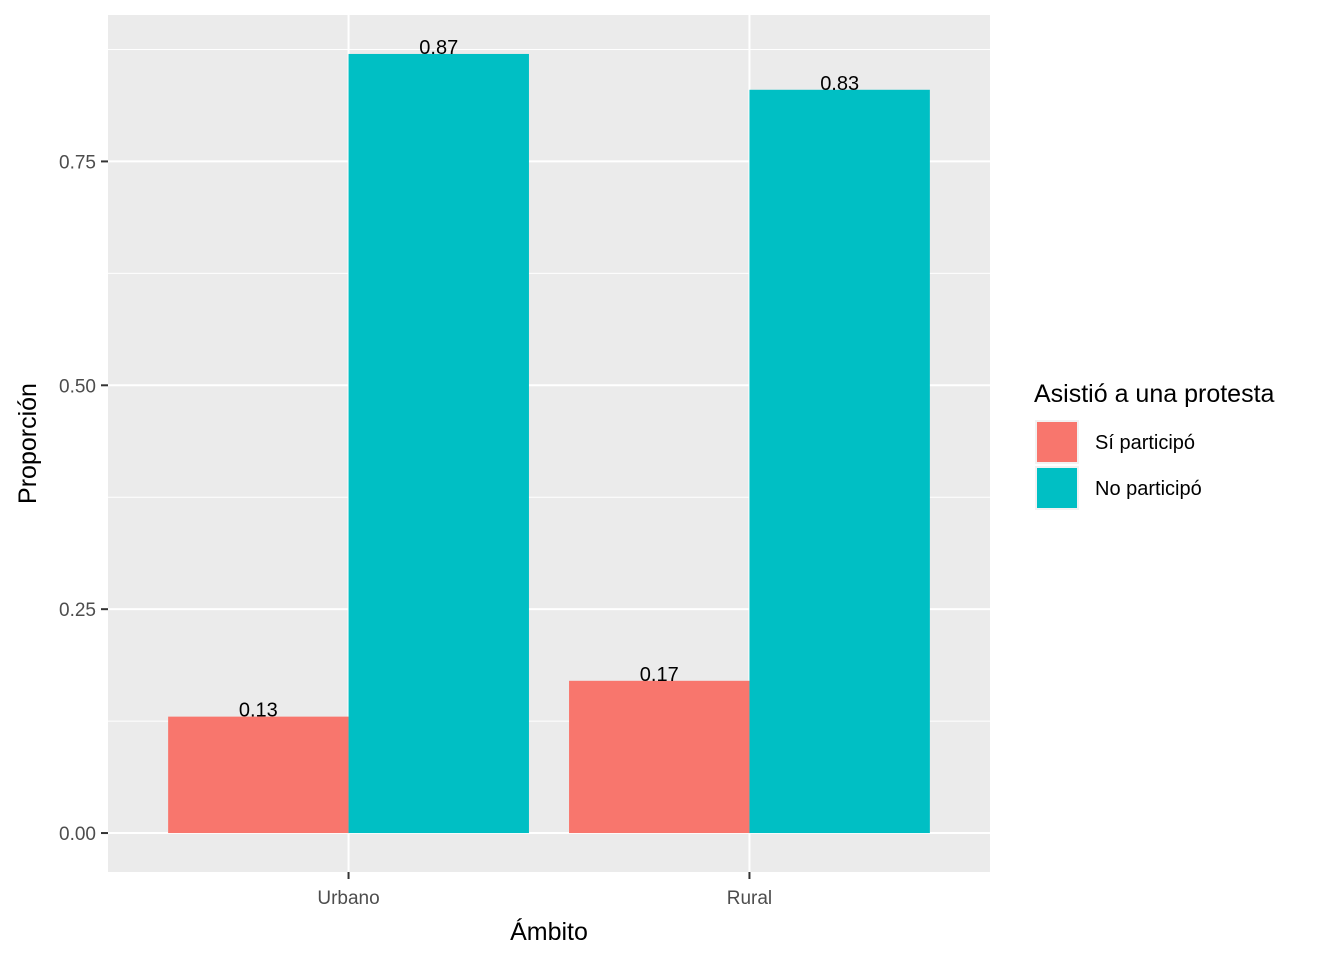 This screenshot has width=1344, height=960. What do you see at coordinates (544, 890) in the screenshot?
I see `x-axis: Urbano Rural` at bounding box center [544, 890].